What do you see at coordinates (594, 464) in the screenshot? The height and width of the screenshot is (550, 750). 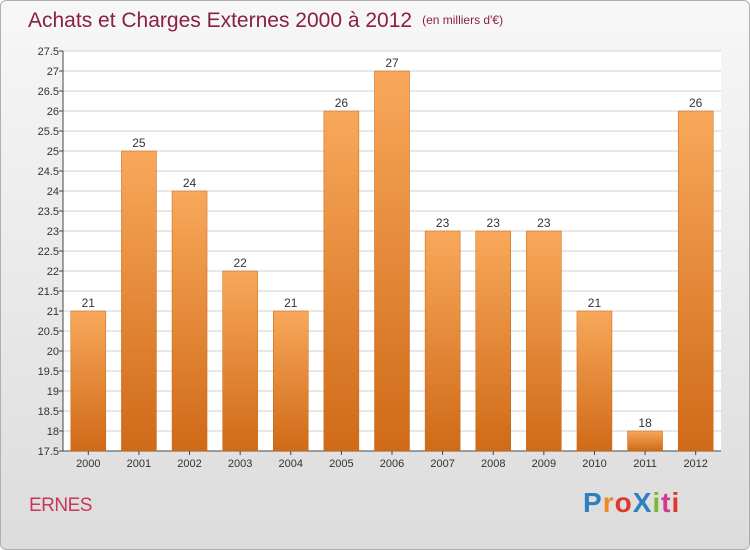 I see `x-tick-label: 2010` at bounding box center [594, 464].